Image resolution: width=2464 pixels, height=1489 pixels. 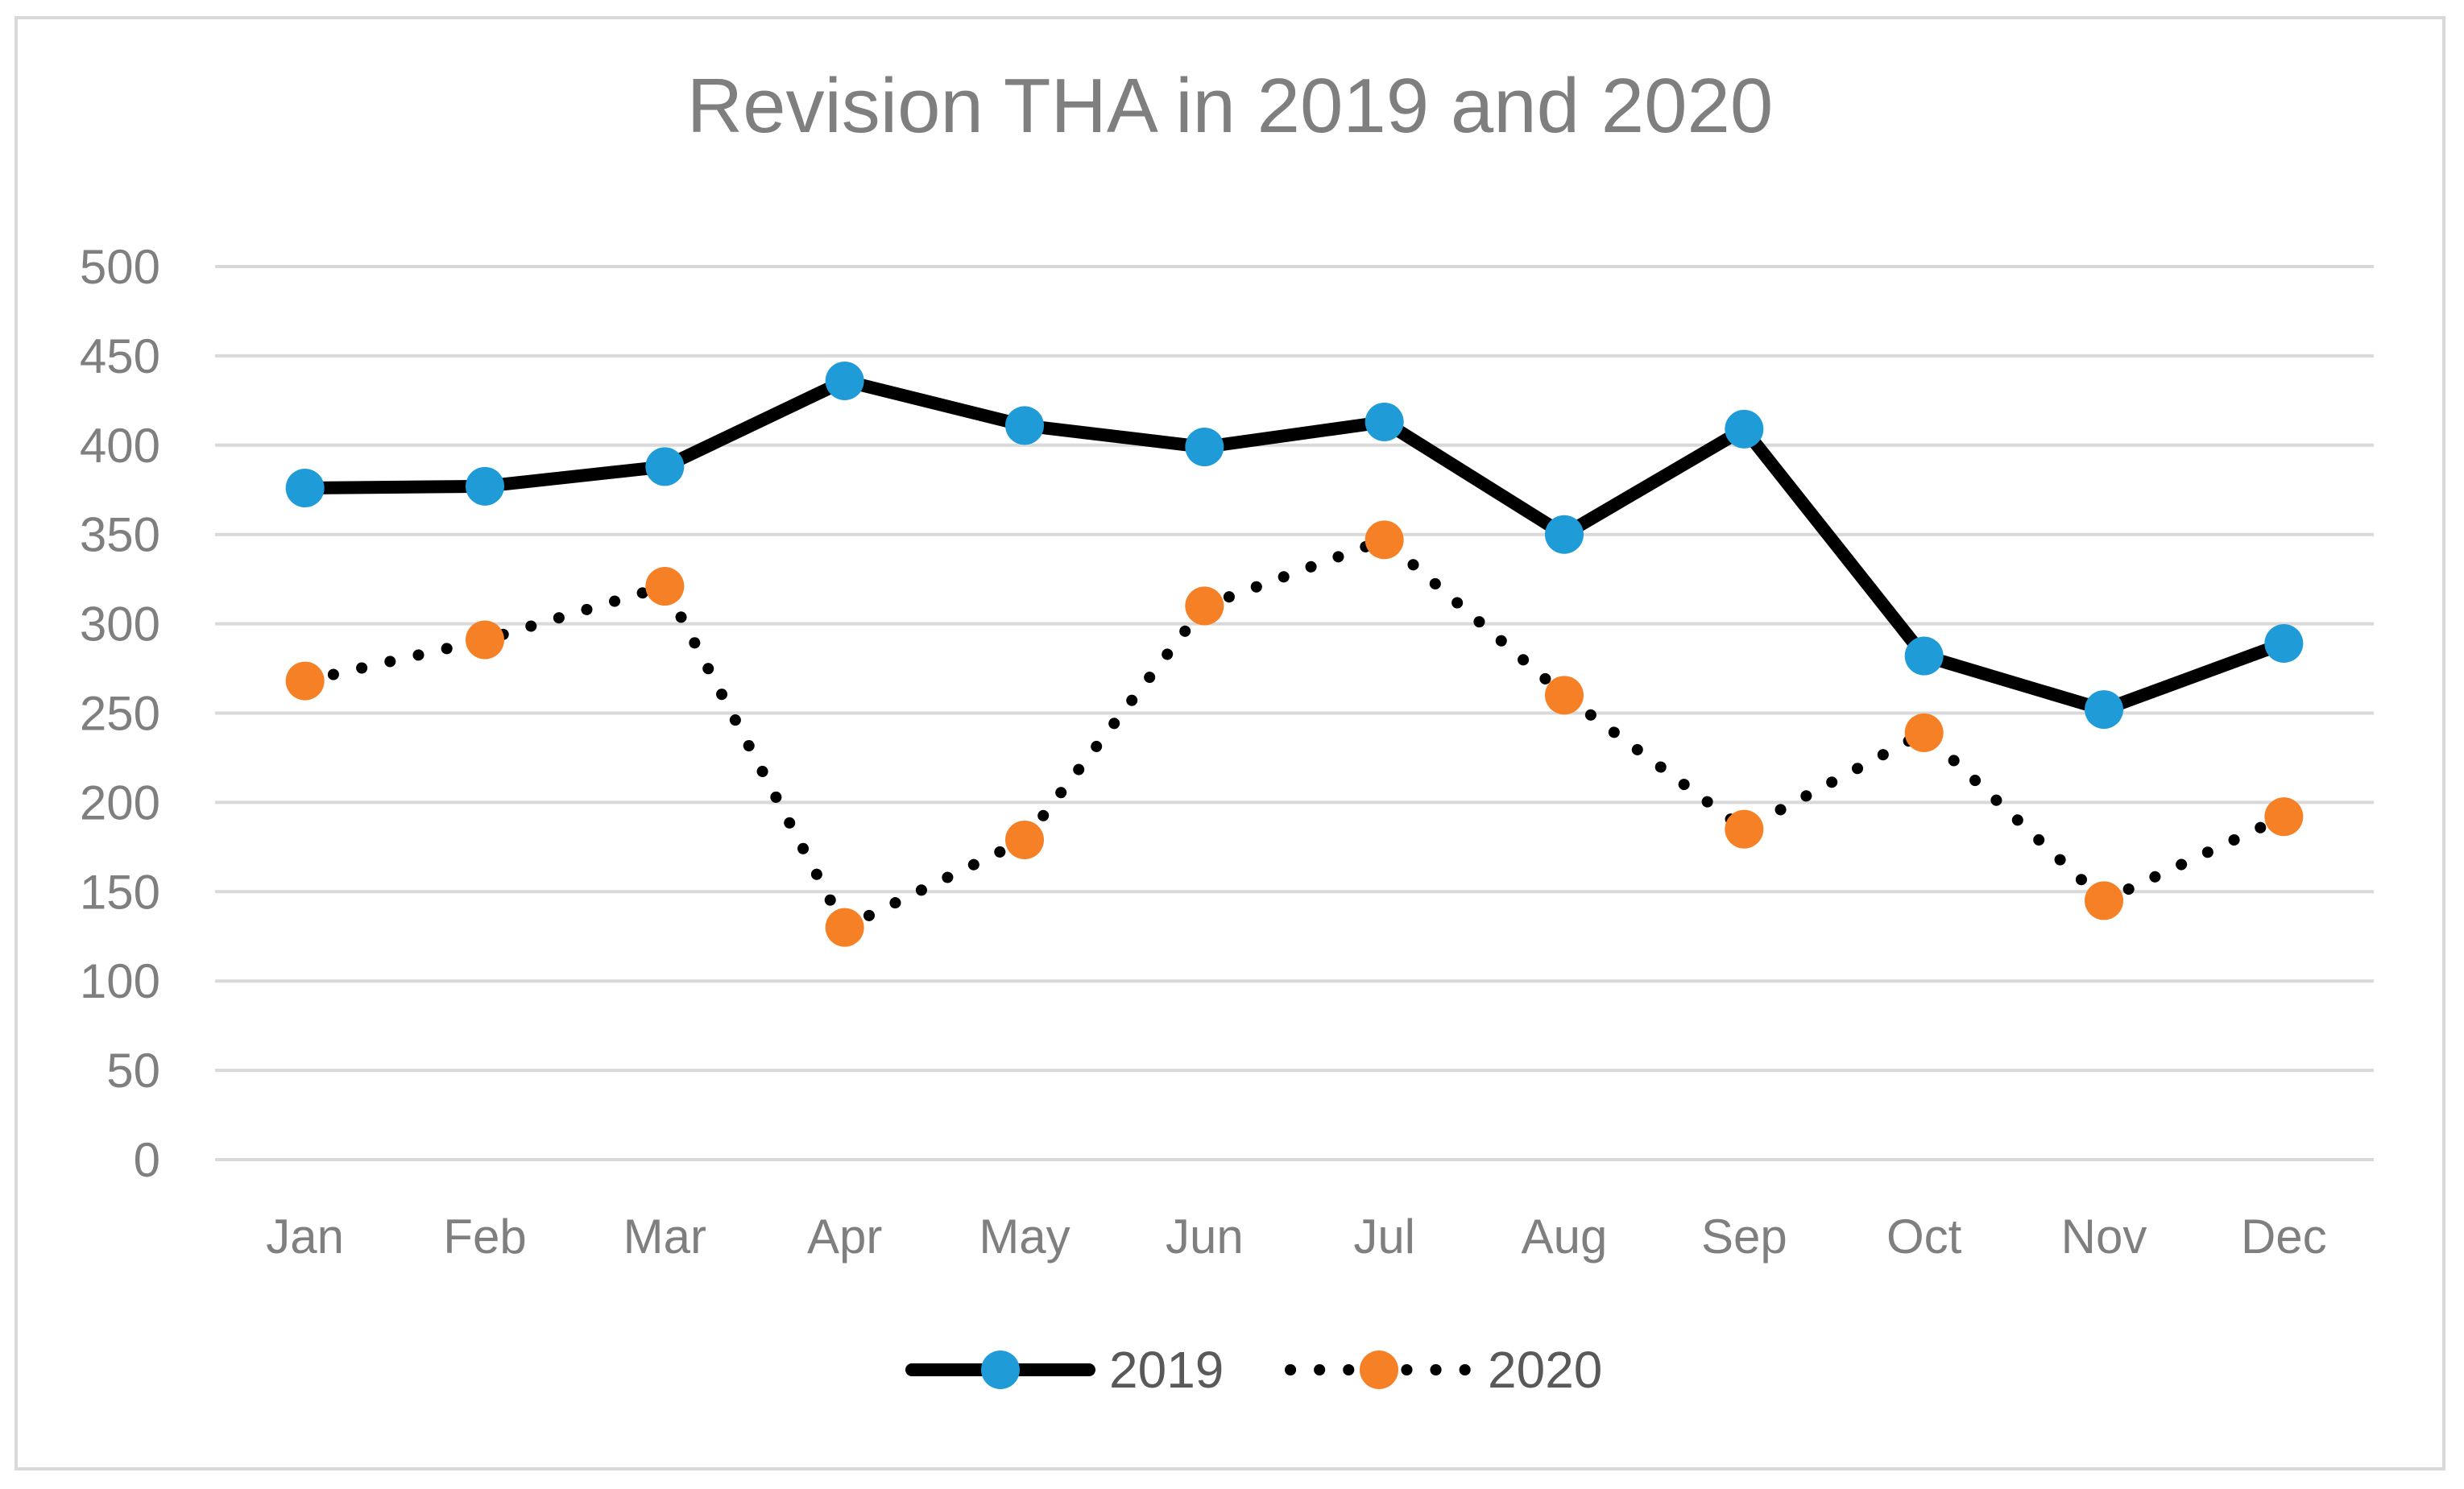 What do you see at coordinates (2104, 1237) in the screenshot?
I see `x-tick-label: Nov` at bounding box center [2104, 1237].